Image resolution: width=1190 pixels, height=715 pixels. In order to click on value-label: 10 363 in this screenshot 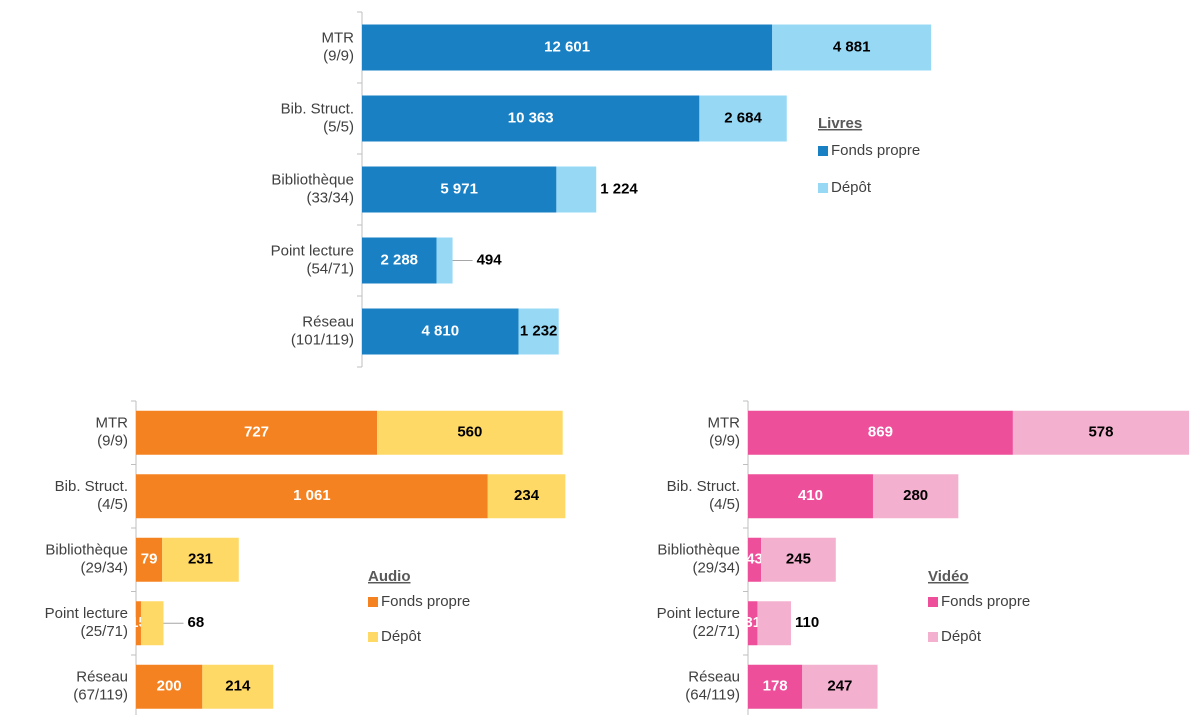, I will do `click(531, 117)`.